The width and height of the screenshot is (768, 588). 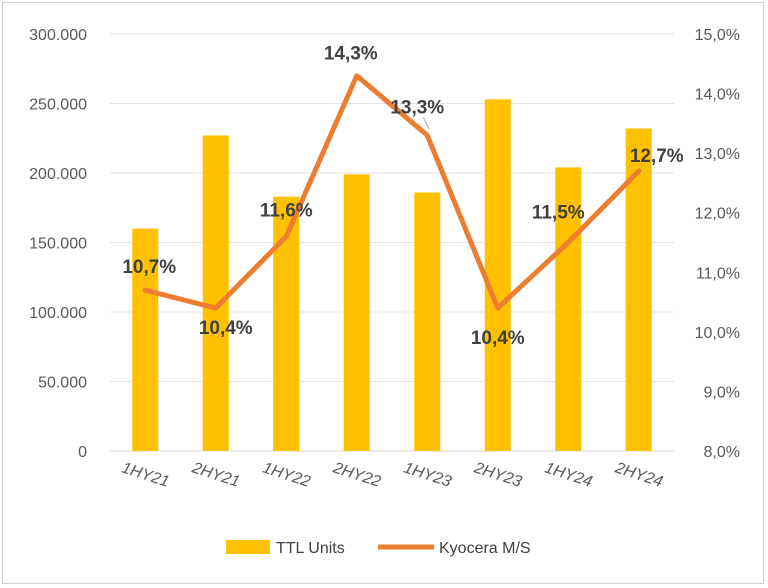 I want to click on y-left-tick-label: 150.000, so click(x=58, y=244).